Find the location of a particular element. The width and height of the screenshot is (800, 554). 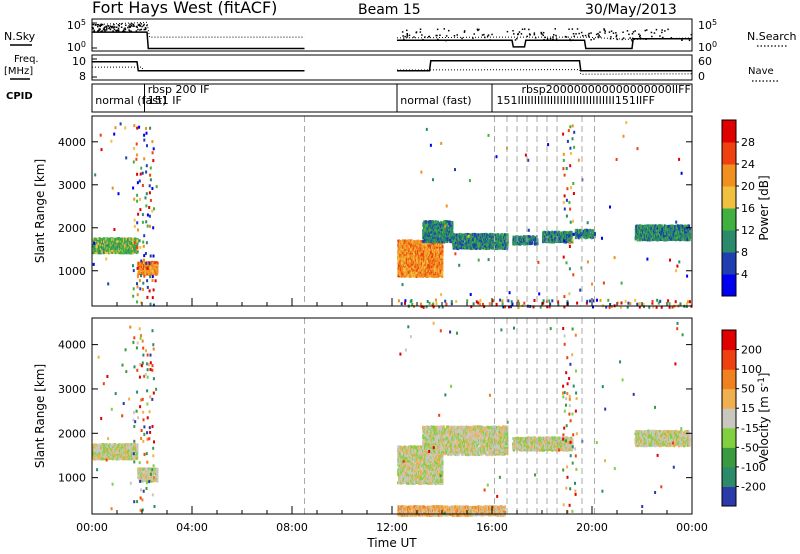

series-nave-segment is located at coordinates (198, 69).